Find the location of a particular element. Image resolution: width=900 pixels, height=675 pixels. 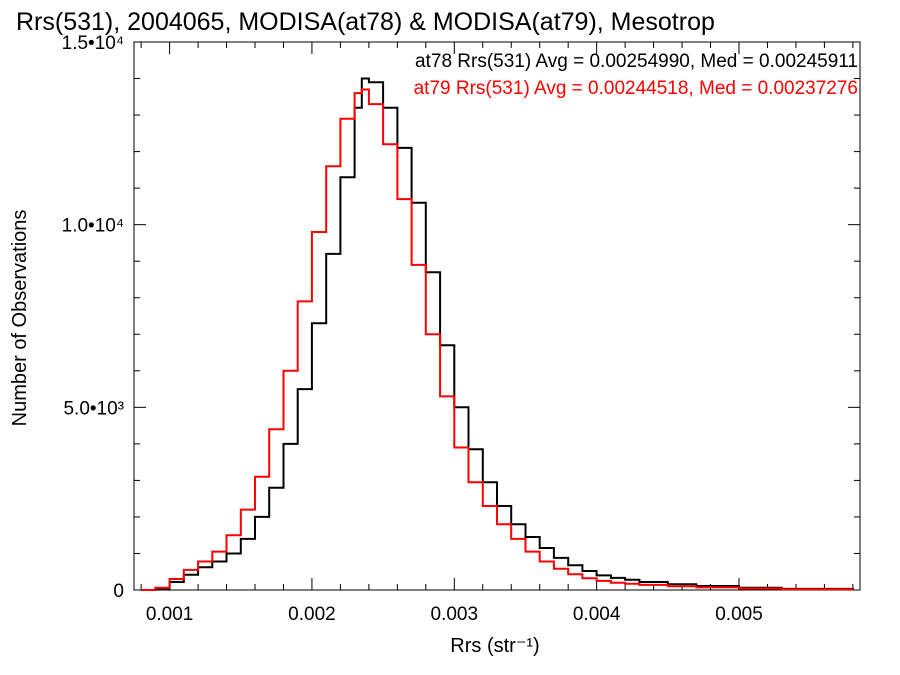

y-tick-label: 5.0•10³ is located at coordinates (93, 408).